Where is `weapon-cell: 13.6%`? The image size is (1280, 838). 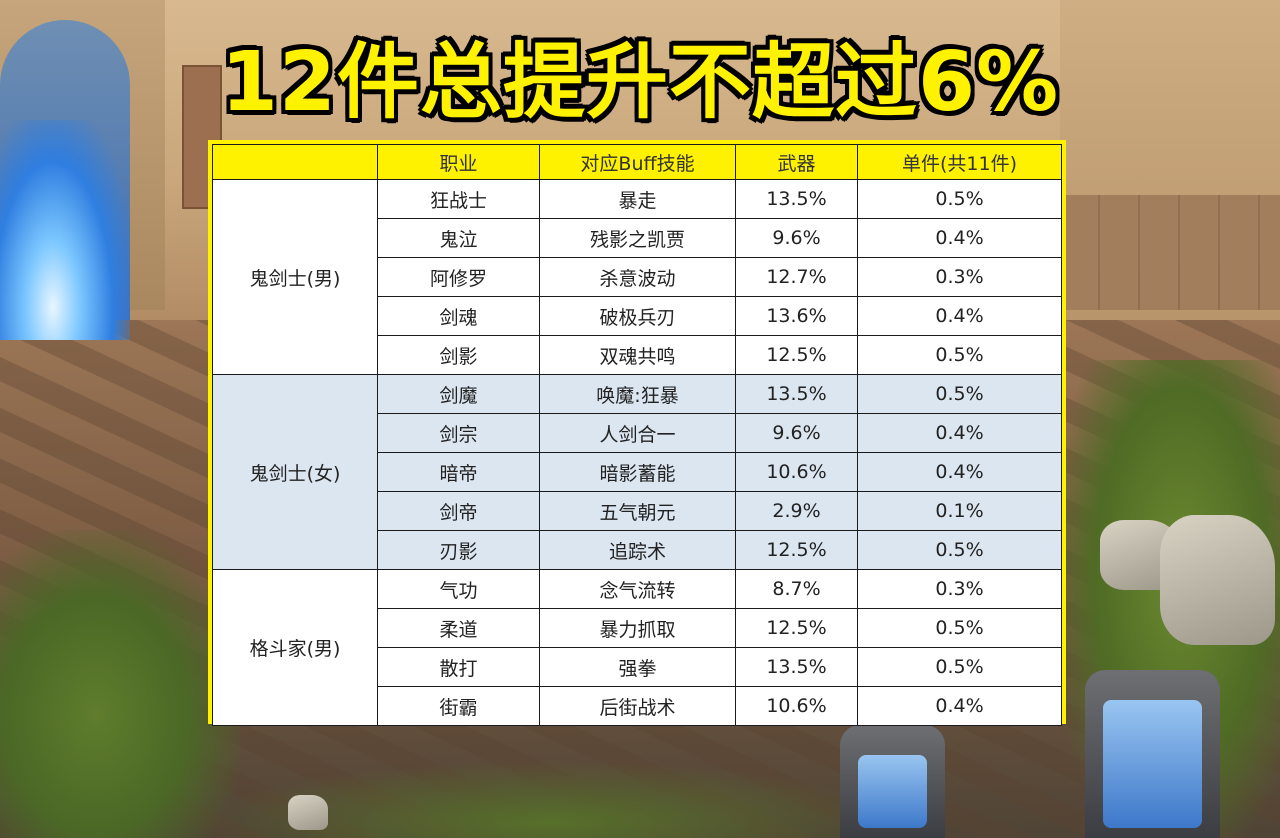 weapon-cell: 13.6% is located at coordinates (796, 316).